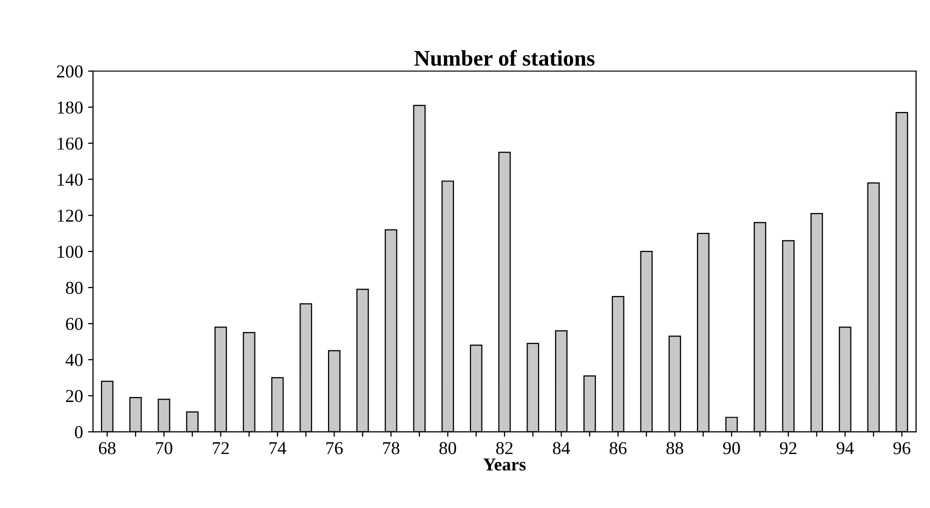 The width and height of the screenshot is (930, 508). I want to click on x-tick-label: 68, so click(107, 448).